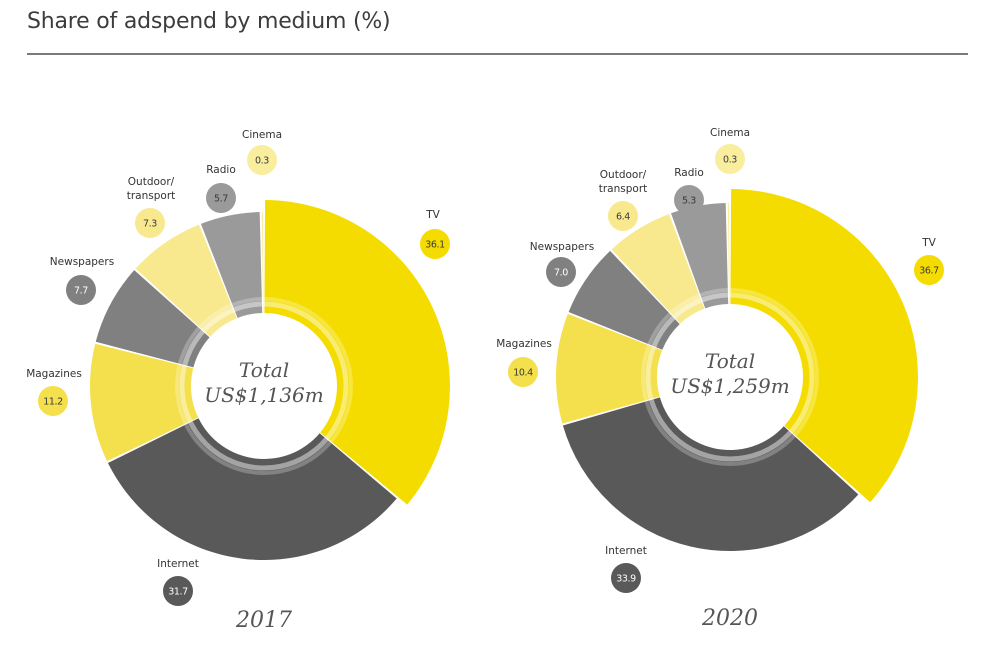  I want to click on slice-internet-2017, so click(252, 489).